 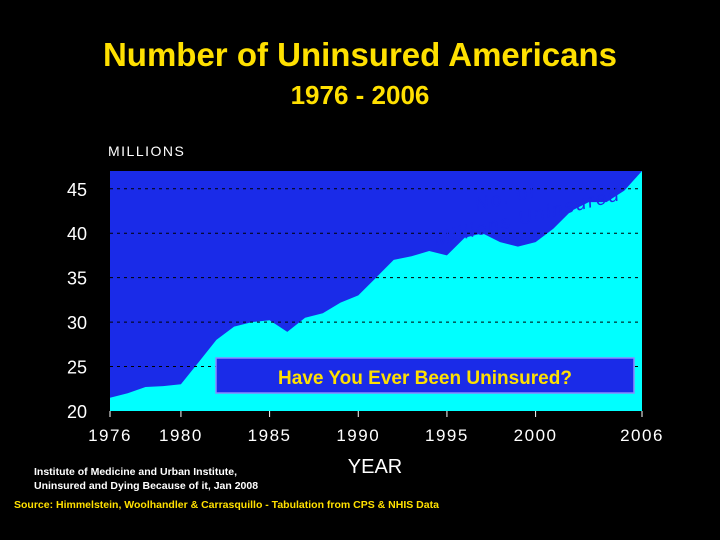 I want to click on y-tick-label: 25, so click(x=77, y=368).